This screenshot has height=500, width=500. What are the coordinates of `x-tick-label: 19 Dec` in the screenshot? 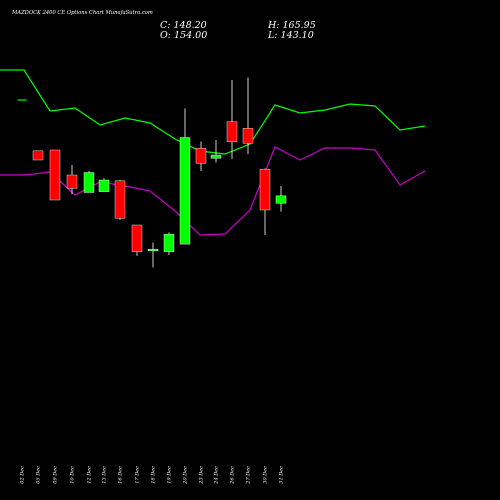 It's located at (170, 475).